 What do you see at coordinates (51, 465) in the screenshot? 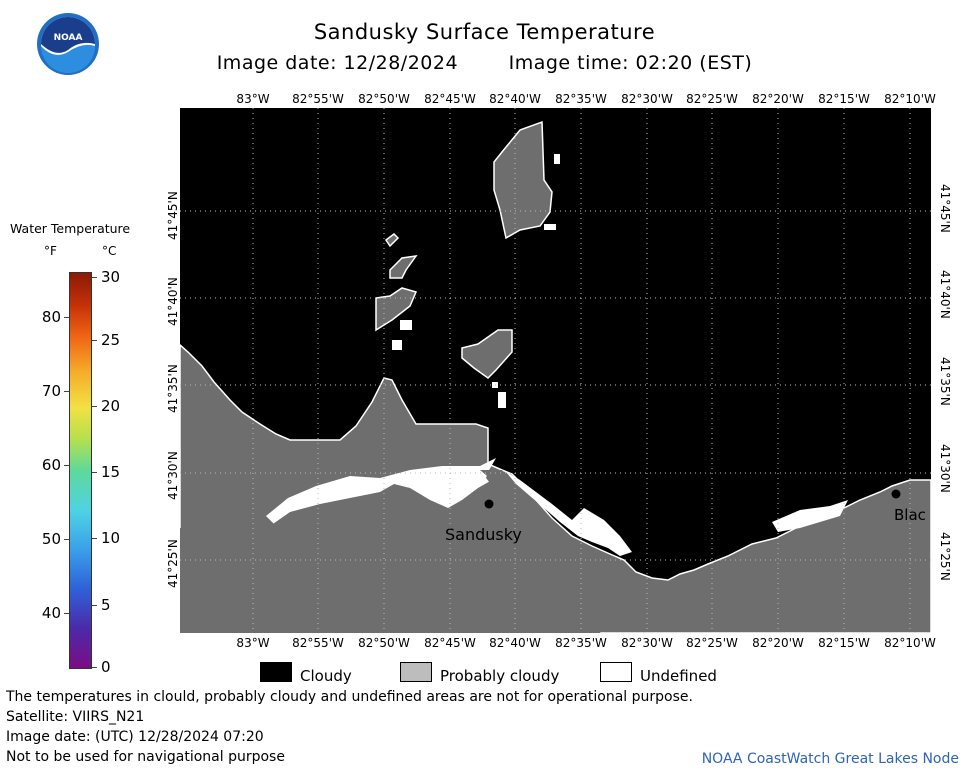
I see `f-tick: 60` at bounding box center [51, 465].